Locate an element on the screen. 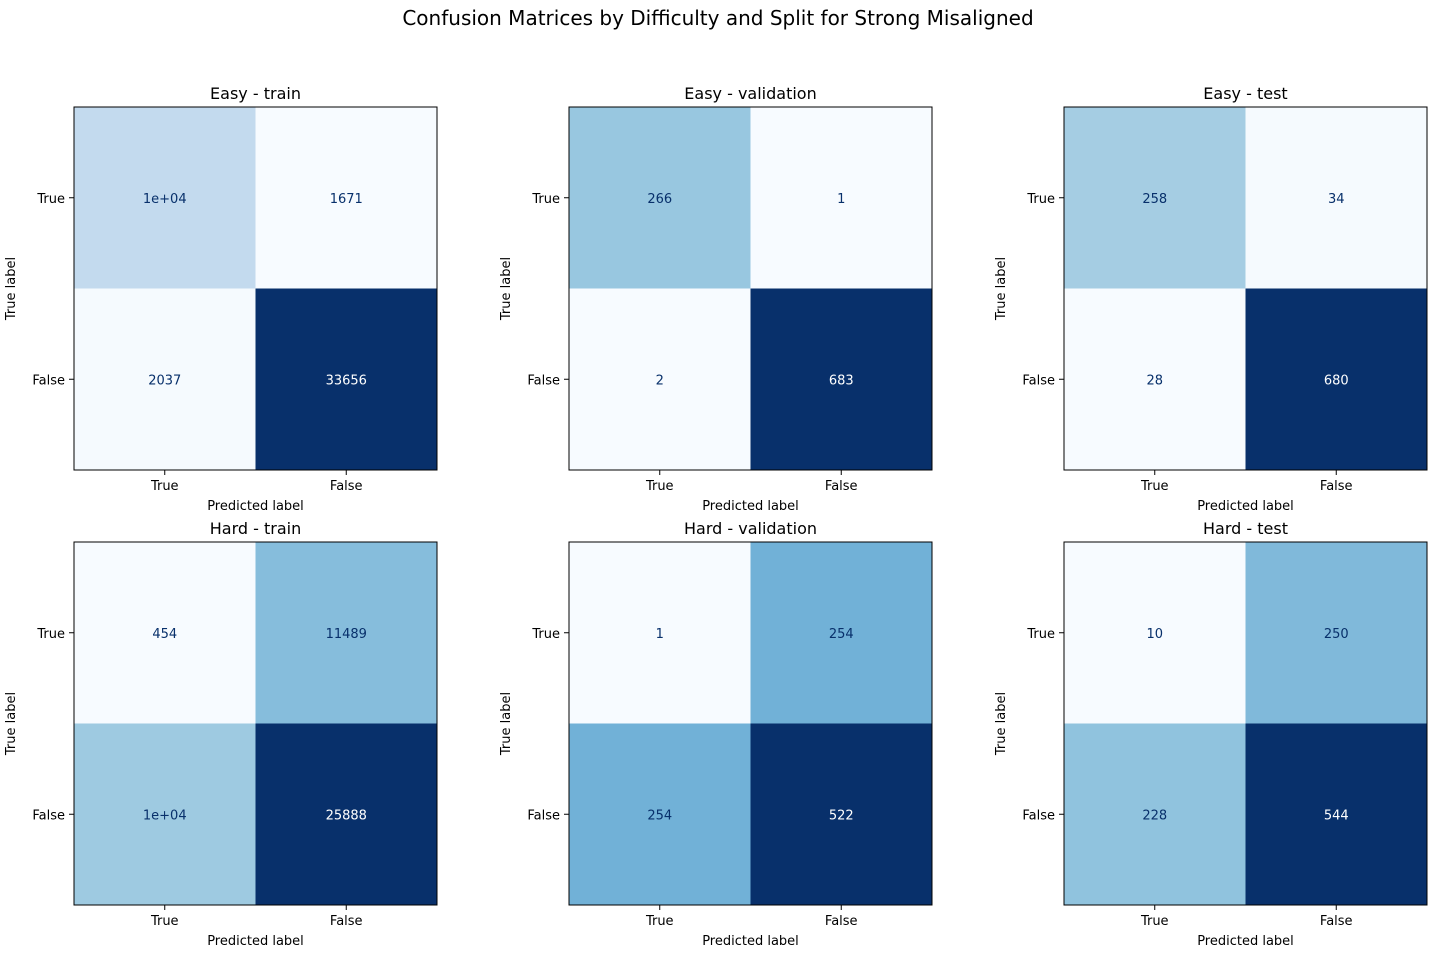  panel-title: Easy - validation is located at coordinates (750, 93).